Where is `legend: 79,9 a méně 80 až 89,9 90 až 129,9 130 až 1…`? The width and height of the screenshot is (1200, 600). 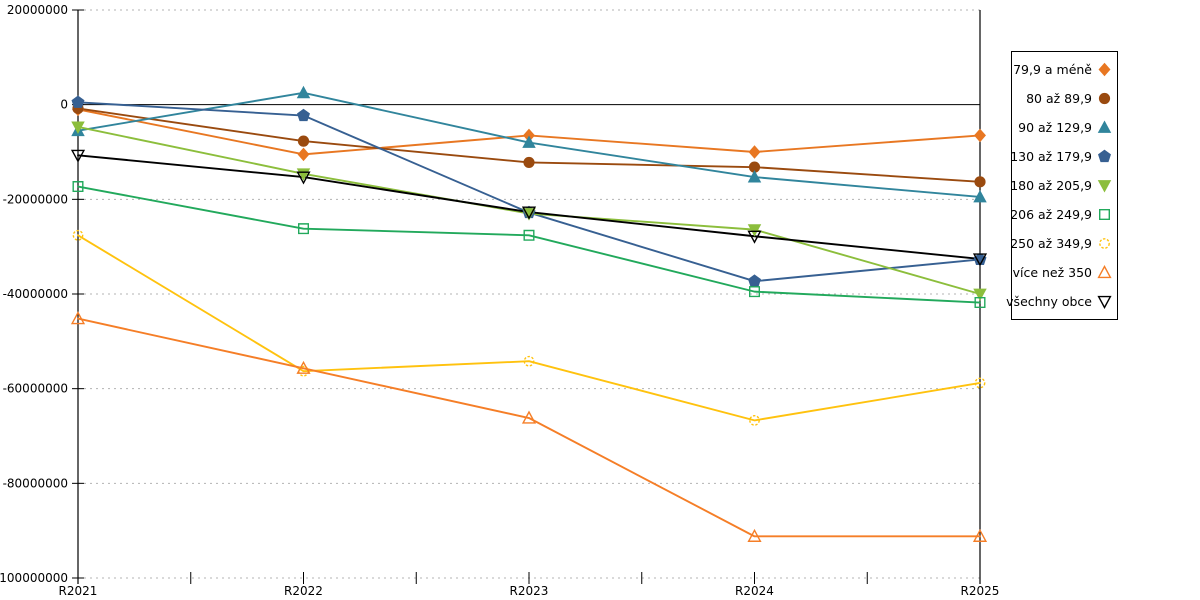 legend: 79,9 a méně 80 až 89,9 90 až 129,9 130 až 1… is located at coordinates (1062, 185).